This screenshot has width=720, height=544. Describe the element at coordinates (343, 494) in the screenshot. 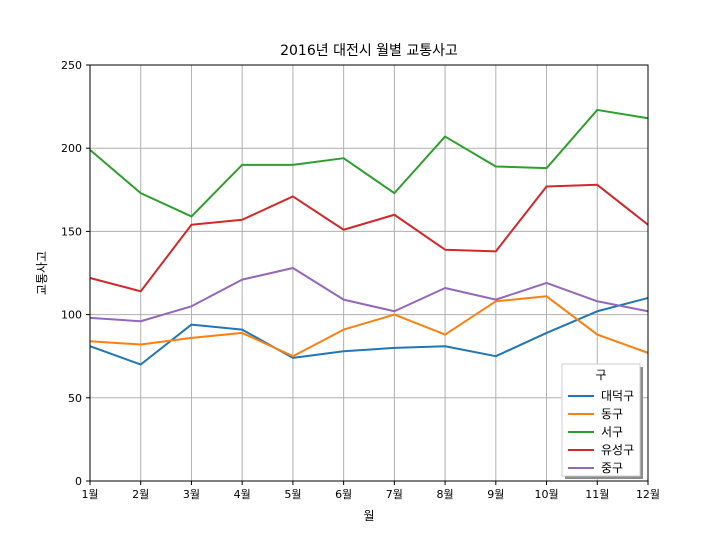

I see `x-tick-label: 6월` at that location.